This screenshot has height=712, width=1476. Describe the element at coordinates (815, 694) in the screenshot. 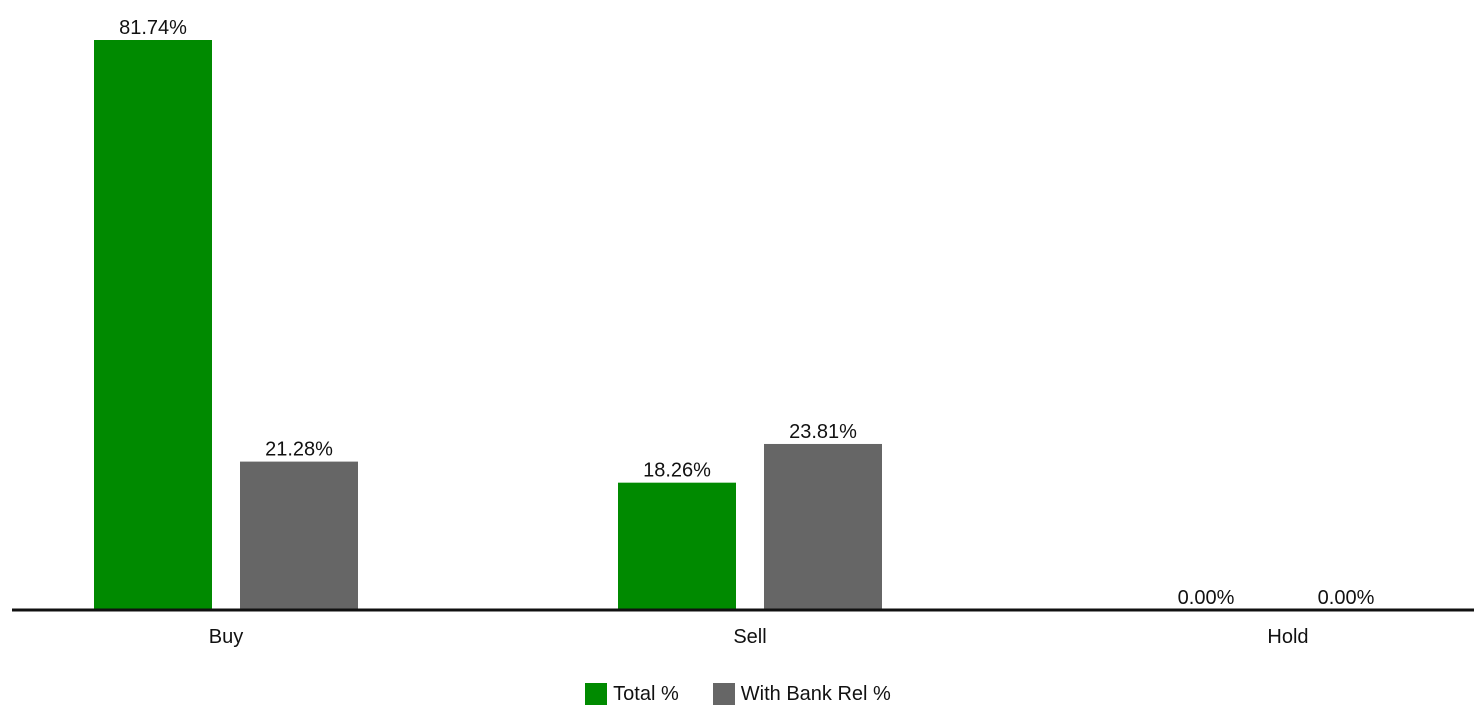

I see `legend-label-with-bank-rel: With Bank Rel %` at that location.